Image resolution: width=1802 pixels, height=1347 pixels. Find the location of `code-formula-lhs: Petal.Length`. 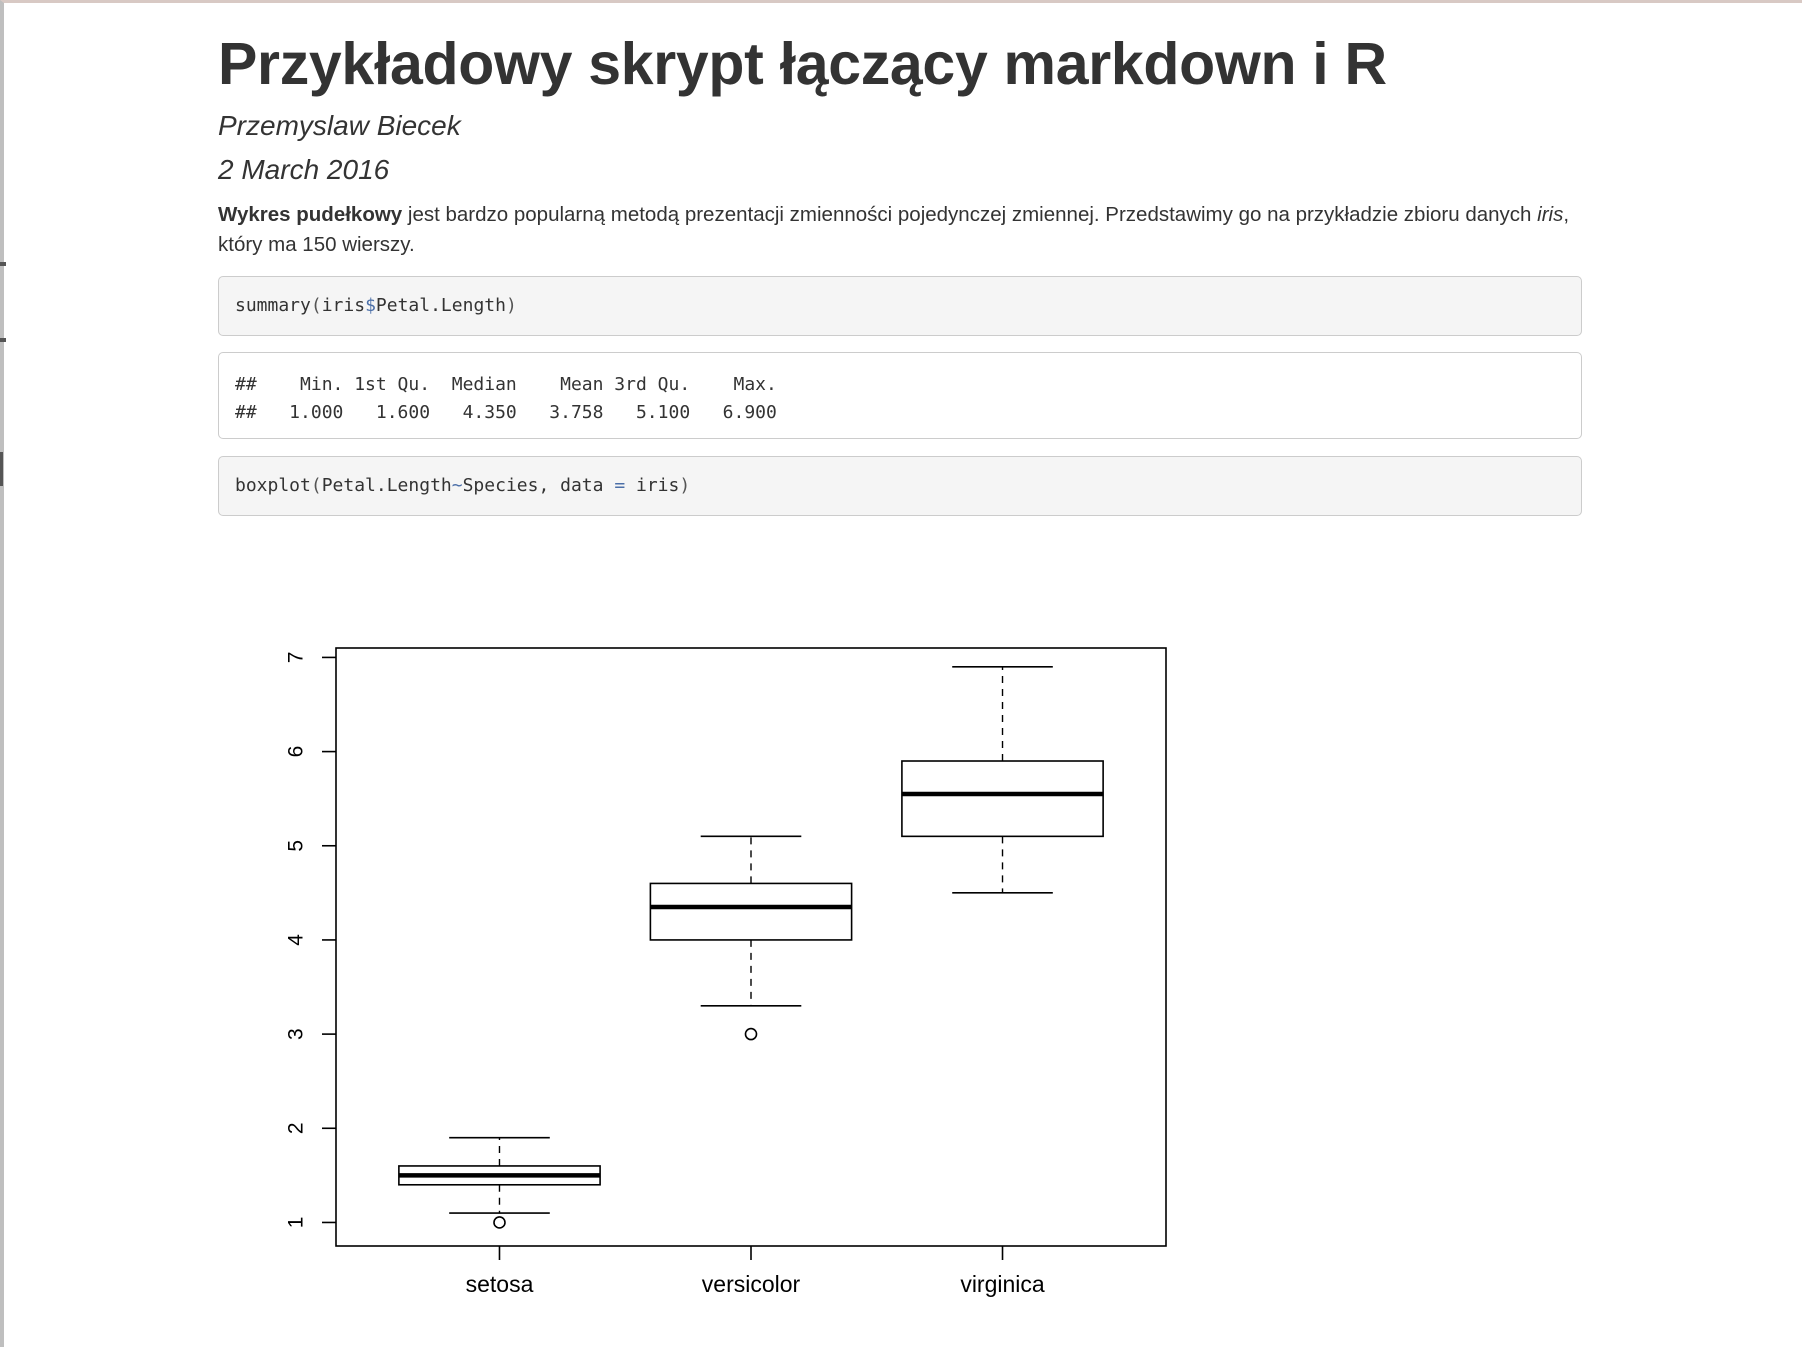

code-formula-lhs: Petal.Length is located at coordinates (386, 485).